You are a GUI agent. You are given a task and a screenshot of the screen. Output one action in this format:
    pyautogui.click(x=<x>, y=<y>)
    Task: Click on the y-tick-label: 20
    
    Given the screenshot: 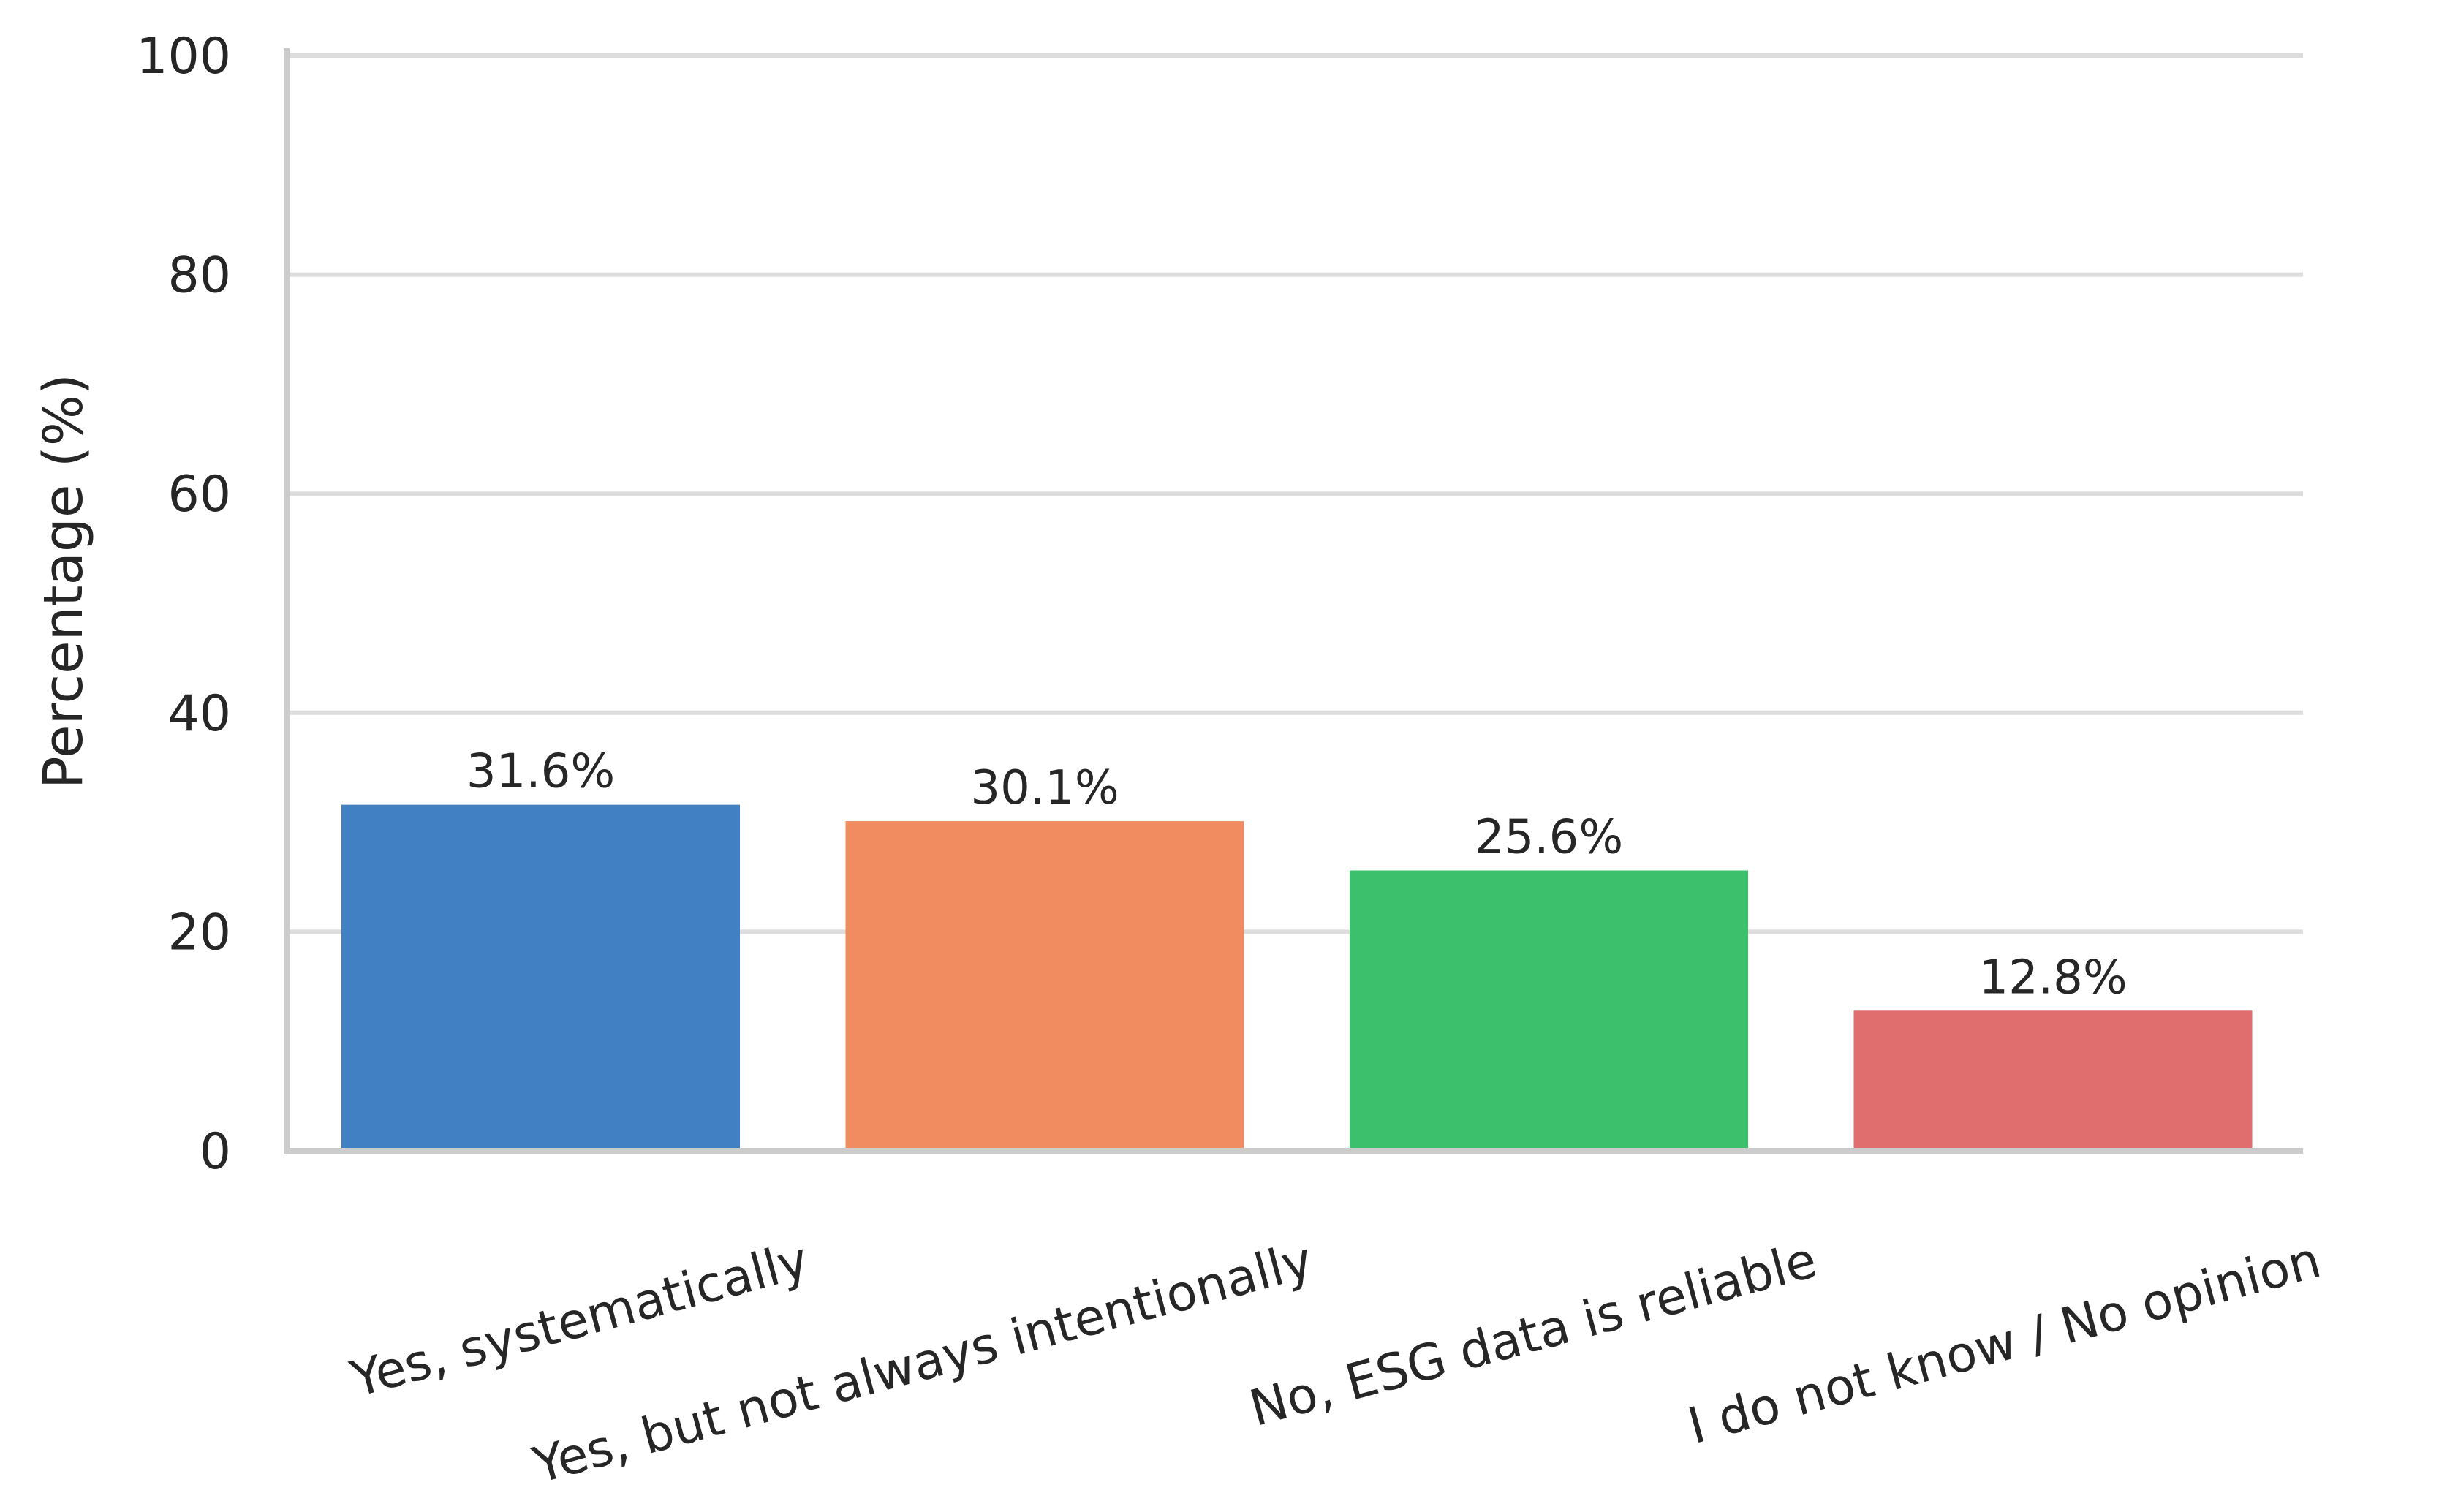 What is the action you would take?
    pyautogui.click(x=199, y=932)
    